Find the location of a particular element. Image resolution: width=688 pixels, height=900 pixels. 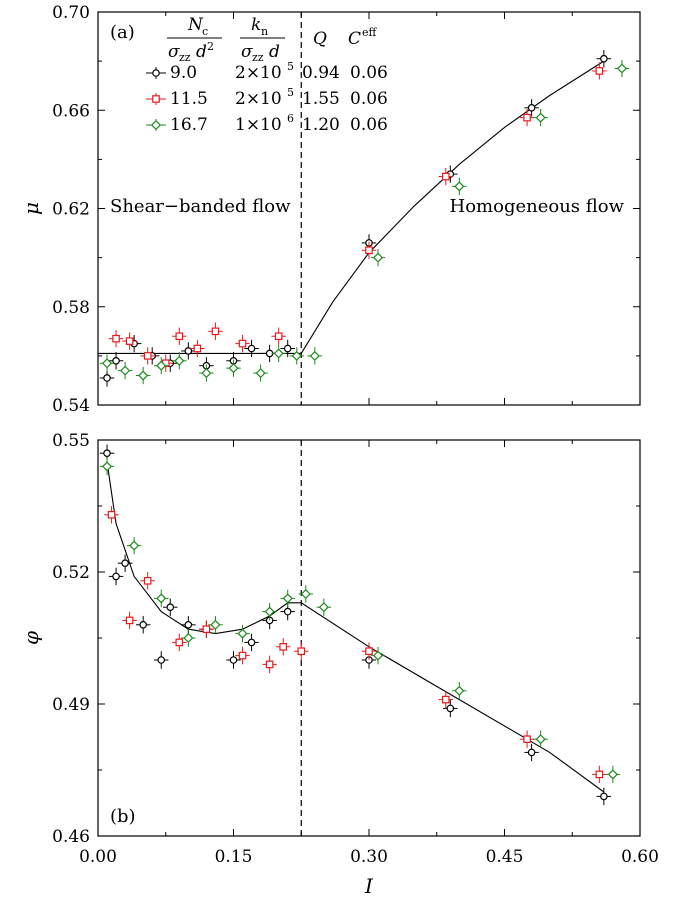

legend-q: 0.94 is located at coordinates (321, 73).